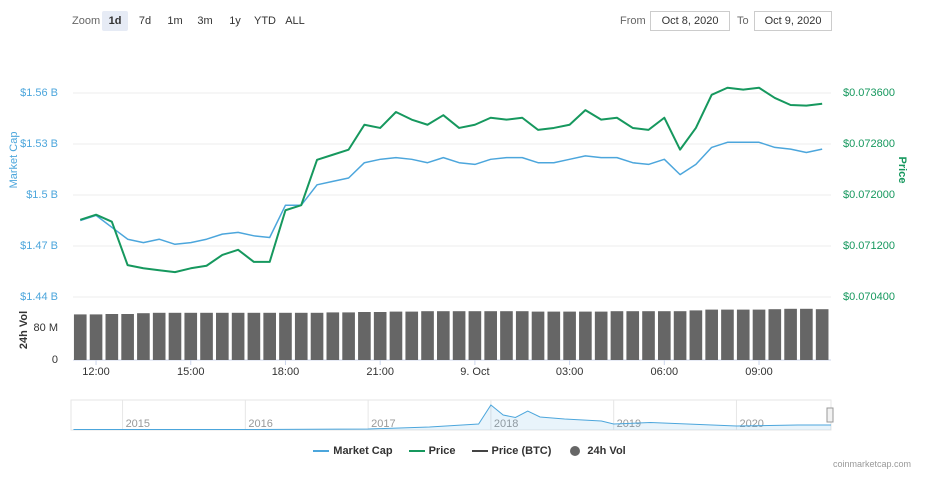  Describe the element at coordinates (295, 21) in the screenshot. I see `zoom-button: ALL` at that location.